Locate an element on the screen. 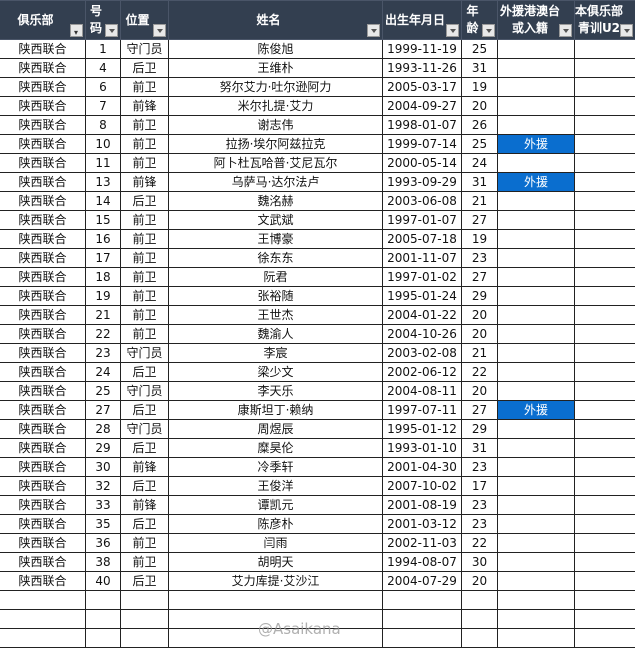  cell: 26 is located at coordinates (480, 125).